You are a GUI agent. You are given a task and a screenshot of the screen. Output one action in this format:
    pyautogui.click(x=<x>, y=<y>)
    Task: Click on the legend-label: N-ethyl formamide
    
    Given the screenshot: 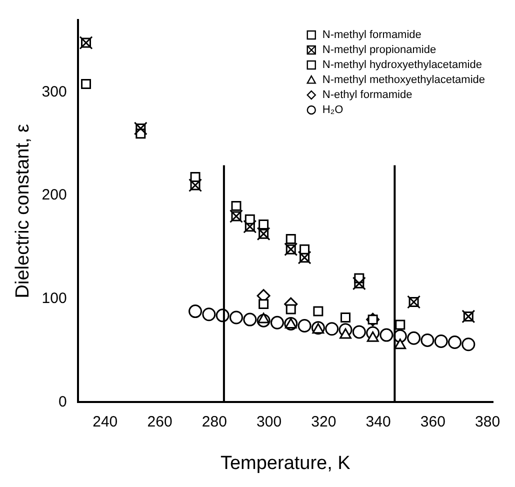 What is the action you would take?
    pyautogui.click(x=367, y=95)
    